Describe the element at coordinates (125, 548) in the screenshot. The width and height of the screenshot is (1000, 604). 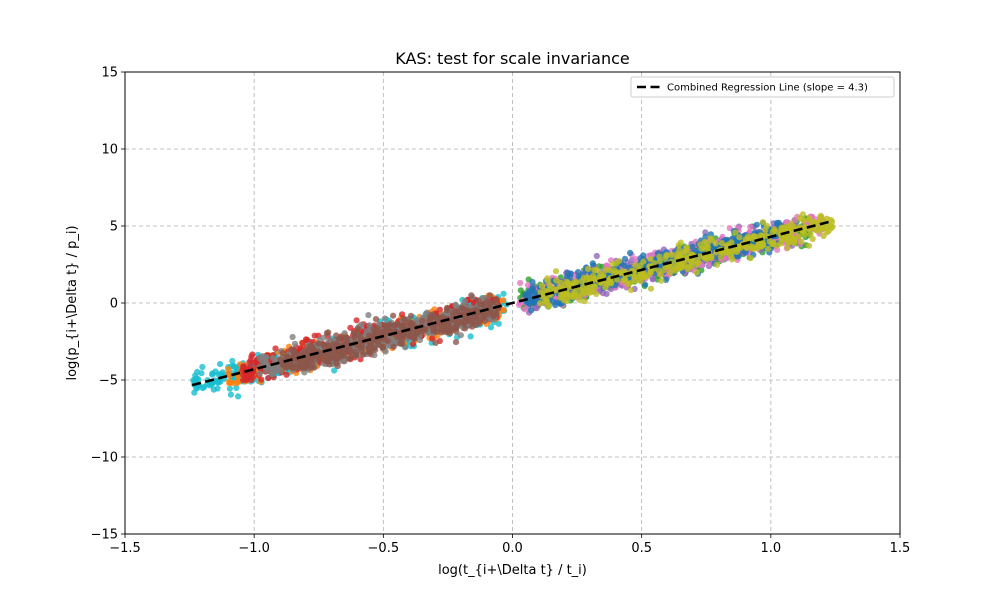
I see `x-tick-label: −1.5` at that location.